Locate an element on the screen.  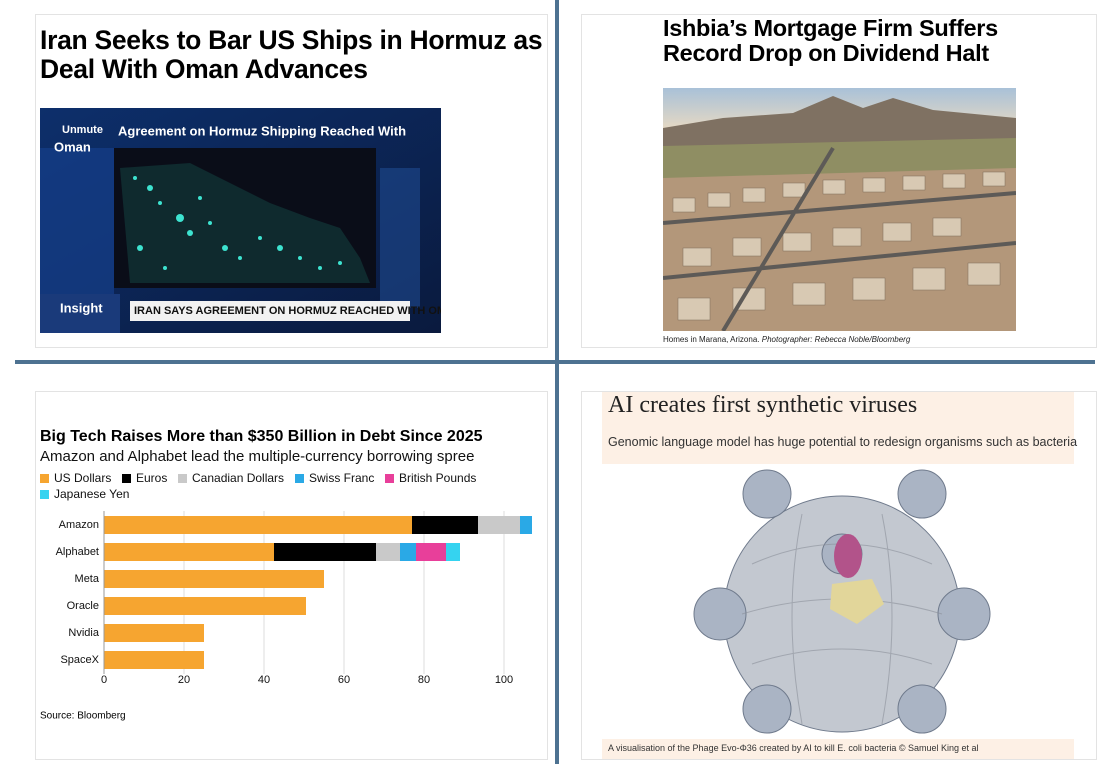
show-name: Insight is located at coordinates (81, 307).